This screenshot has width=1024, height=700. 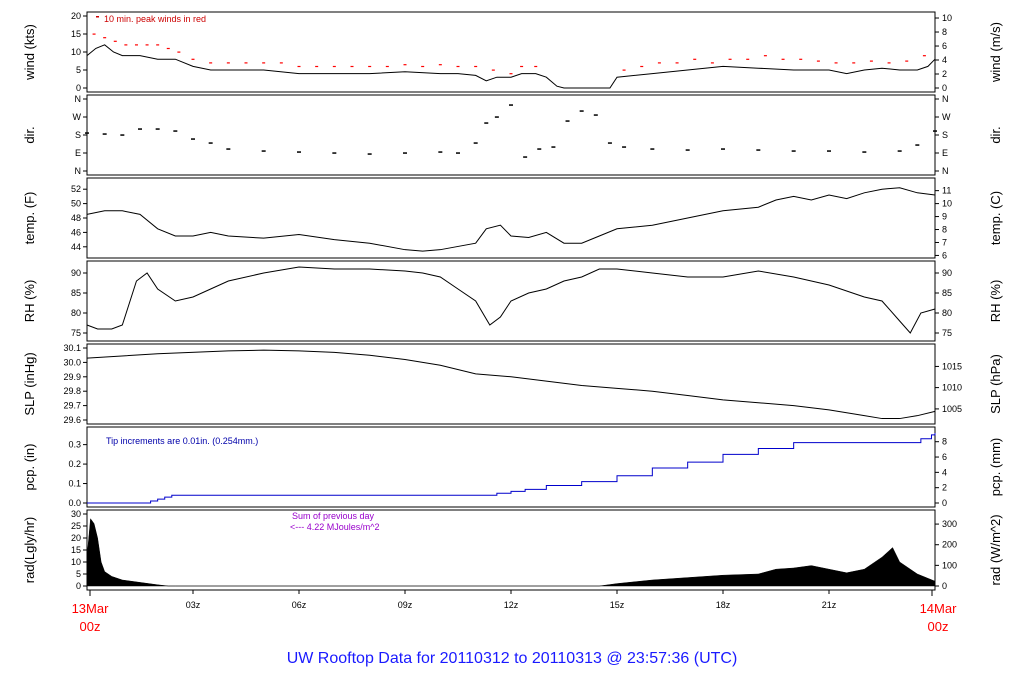 I want to click on right-tick-label: 300, so click(x=949, y=524).